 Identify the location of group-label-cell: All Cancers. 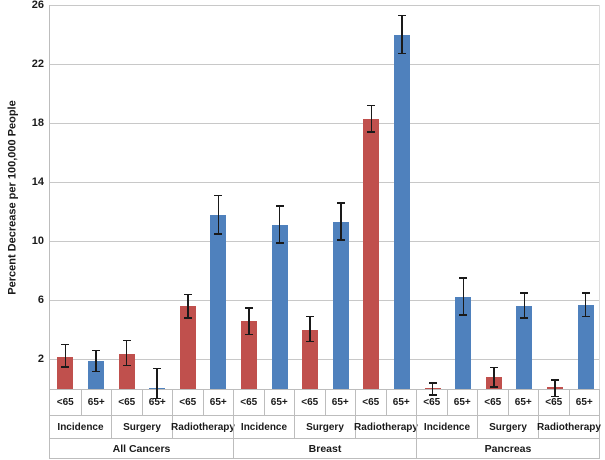
(141, 448).